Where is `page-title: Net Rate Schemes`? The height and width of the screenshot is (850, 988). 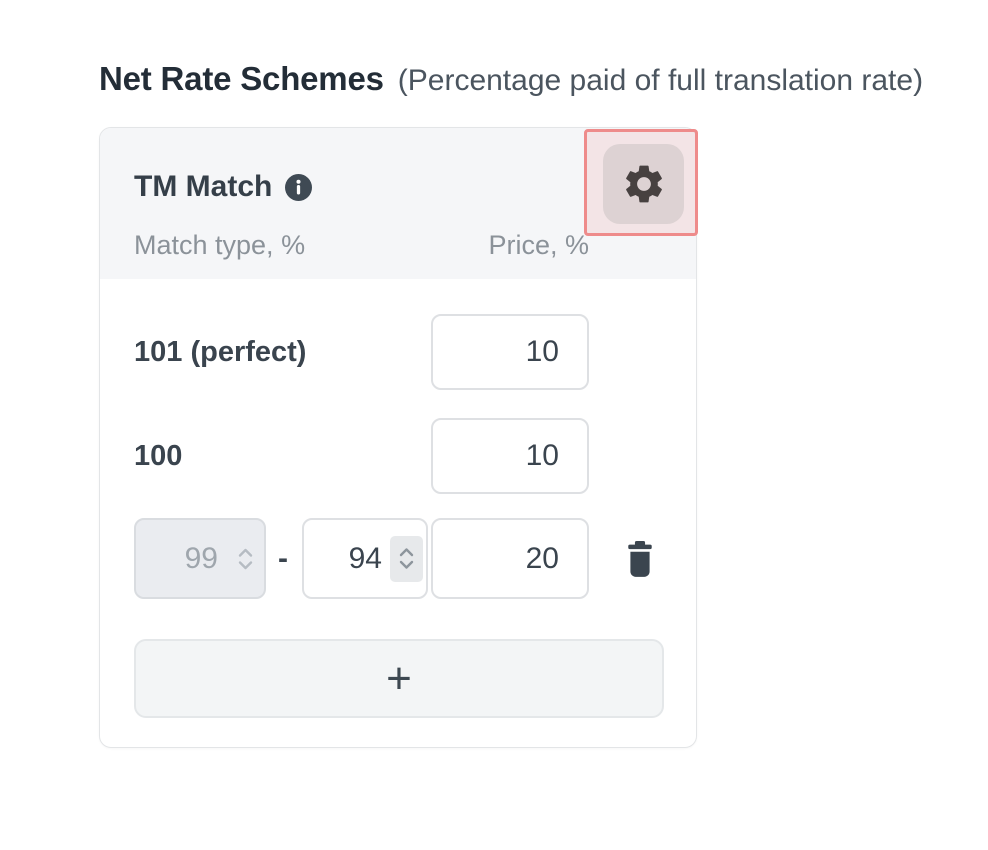
page-title: Net Rate Schemes is located at coordinates (241, 78).